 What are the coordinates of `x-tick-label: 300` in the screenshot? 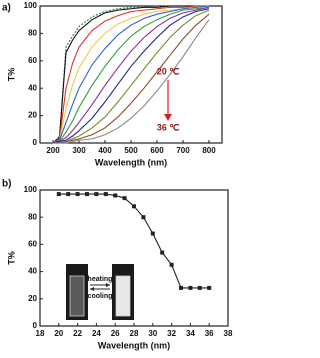 It's located at (79, 150).